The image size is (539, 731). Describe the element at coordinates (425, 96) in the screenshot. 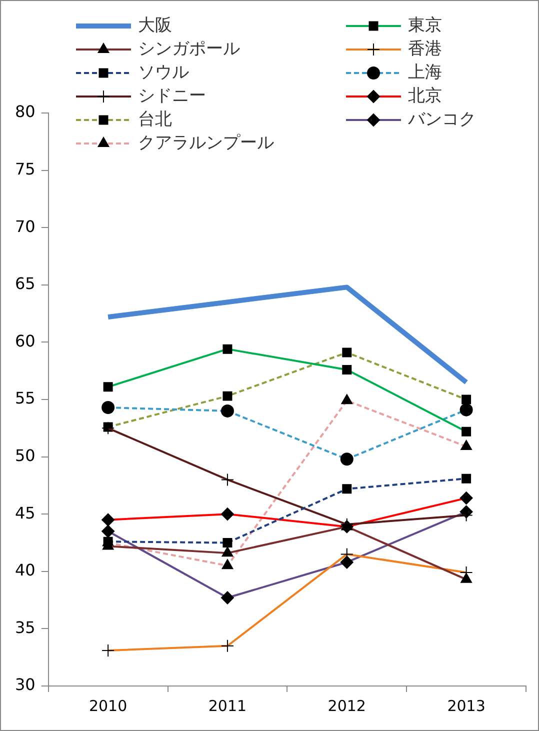

I see `legend-label: 北京` at that location.